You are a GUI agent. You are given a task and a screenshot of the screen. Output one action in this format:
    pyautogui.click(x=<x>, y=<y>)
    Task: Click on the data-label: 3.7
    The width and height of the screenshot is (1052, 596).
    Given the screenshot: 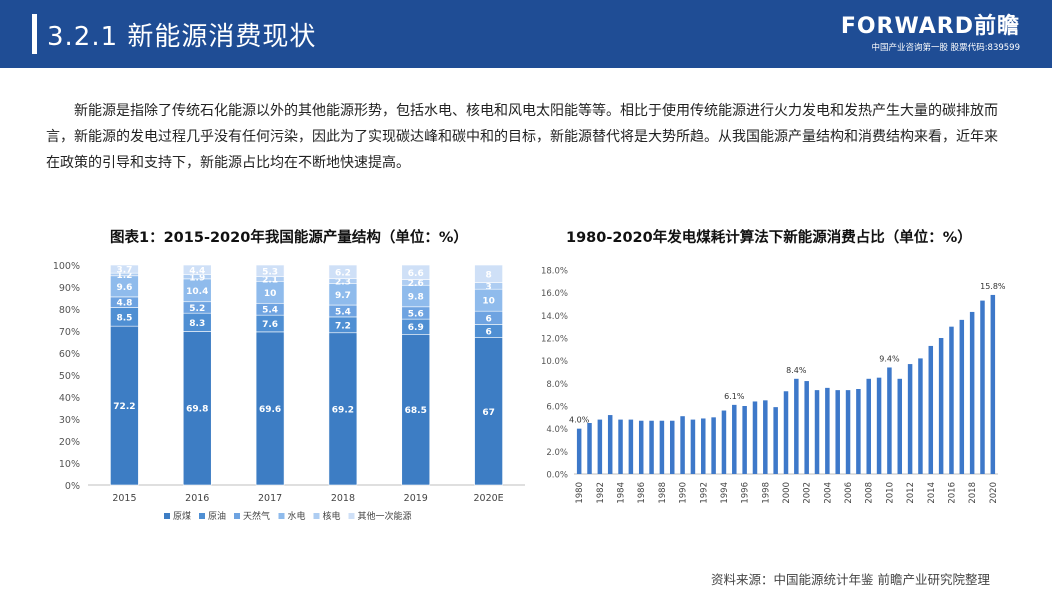 What is the action you would take?
    pyautogui.click(x=124, y=271)
    